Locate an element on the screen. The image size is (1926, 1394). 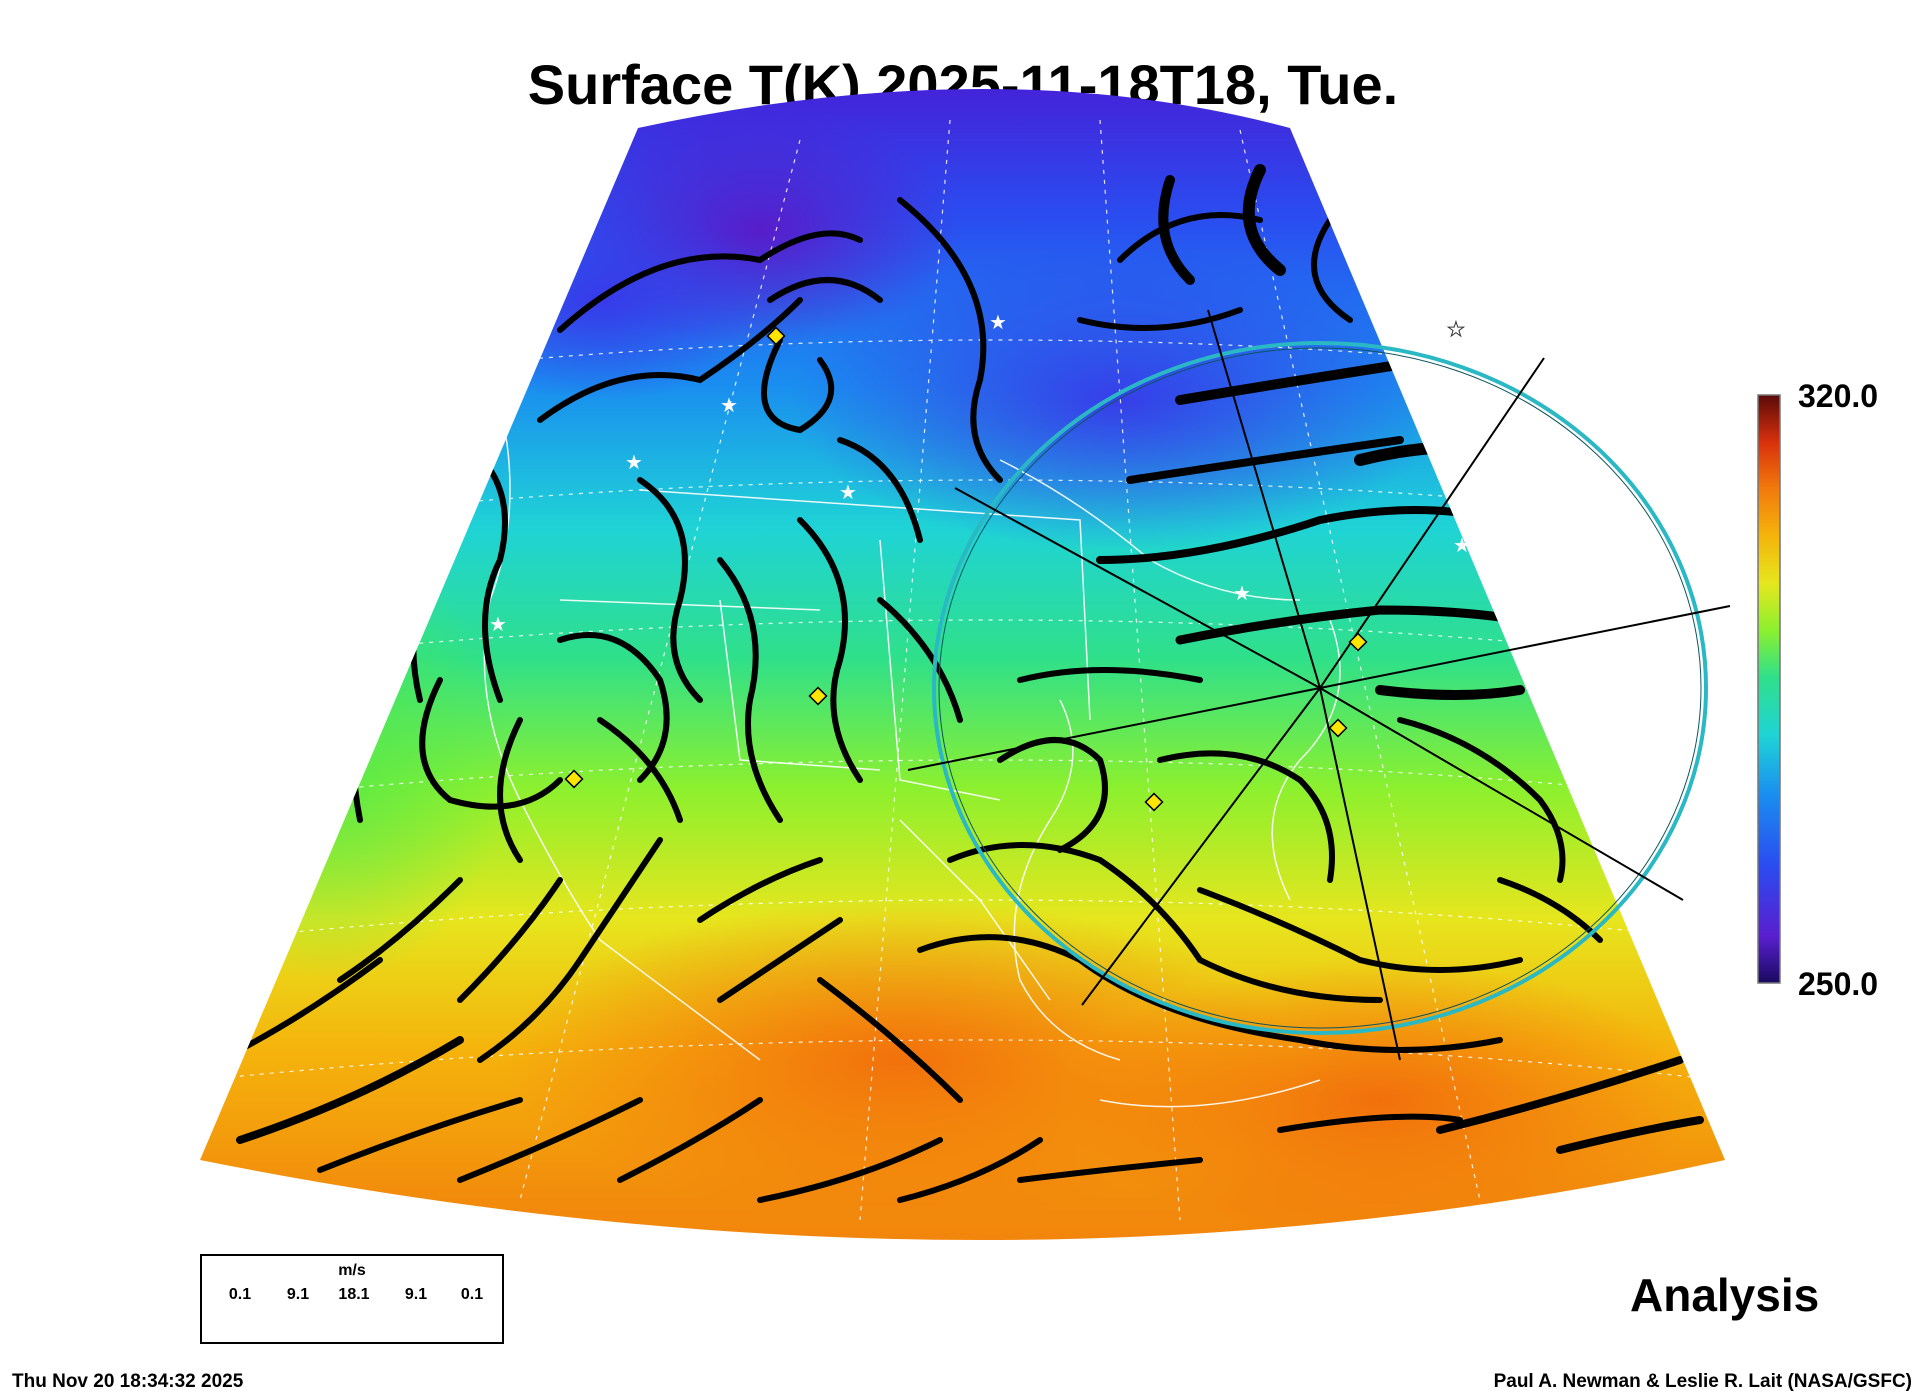
star-markers: ★ ★ ★ ★ ★ ★ ★ ★ is located at coordinates (980, 473).